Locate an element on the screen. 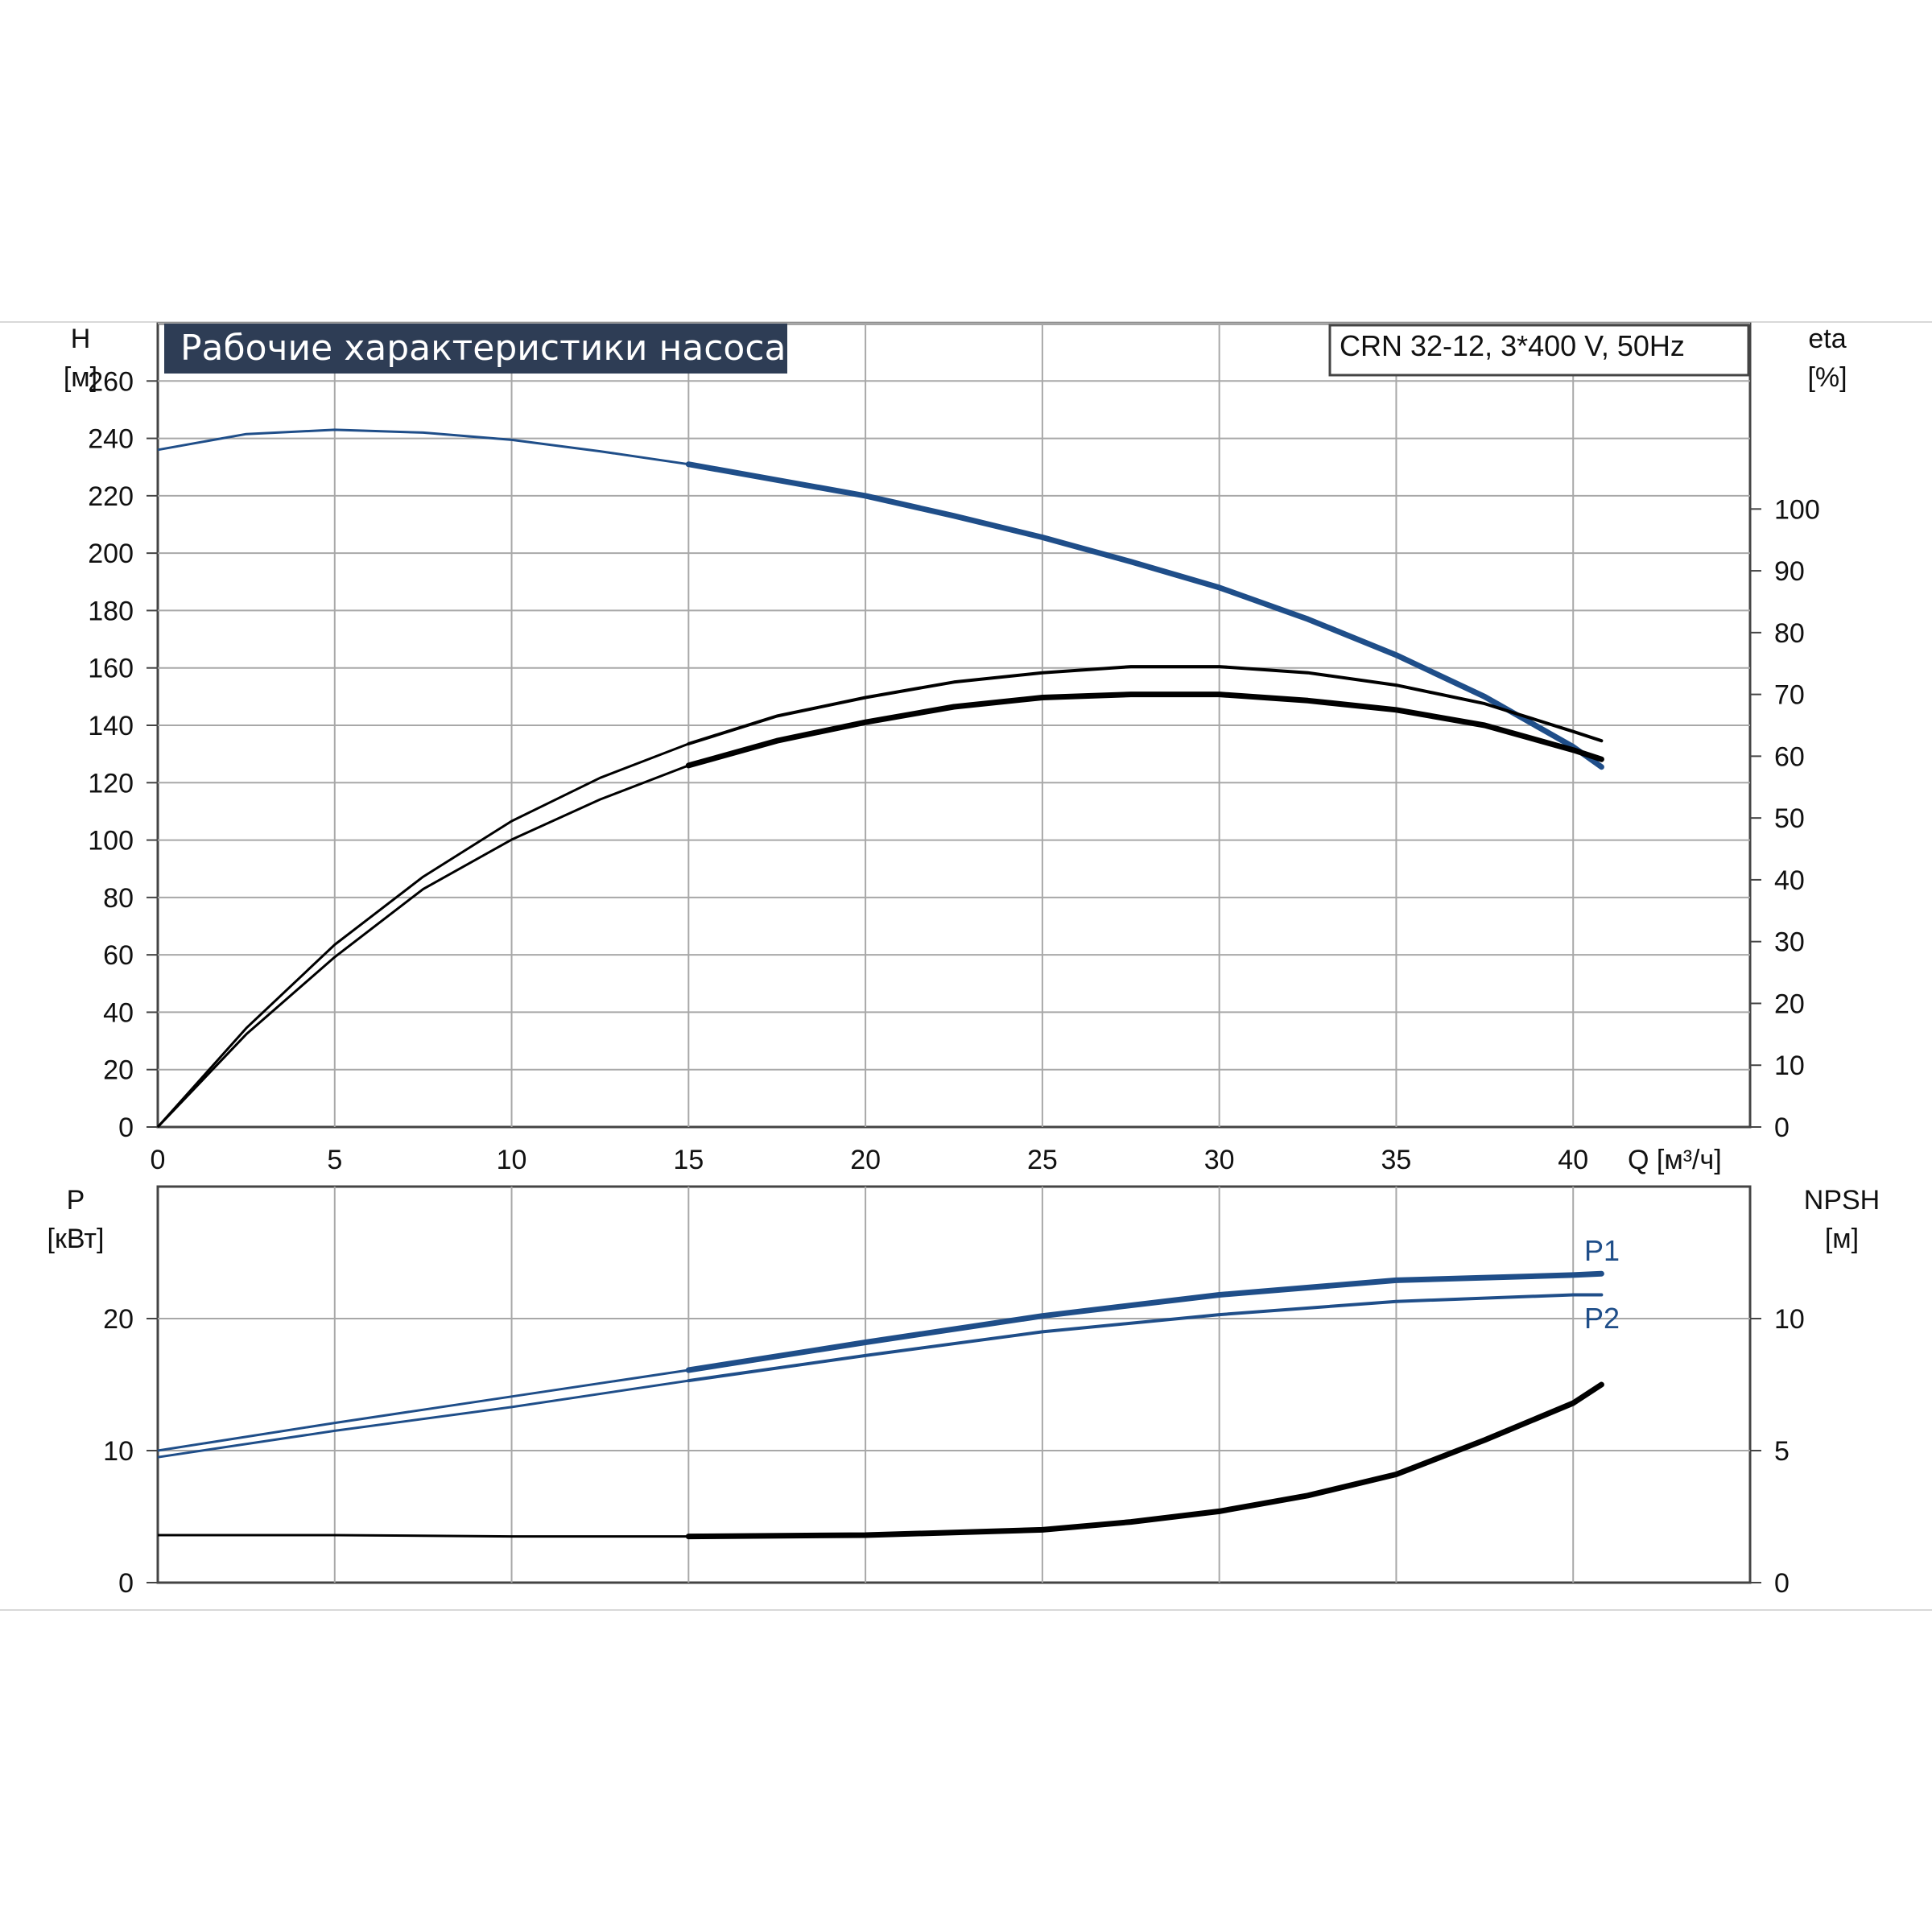 The image size is (1932, 1932). p1-curve is located at coordinates (1144, 1321).